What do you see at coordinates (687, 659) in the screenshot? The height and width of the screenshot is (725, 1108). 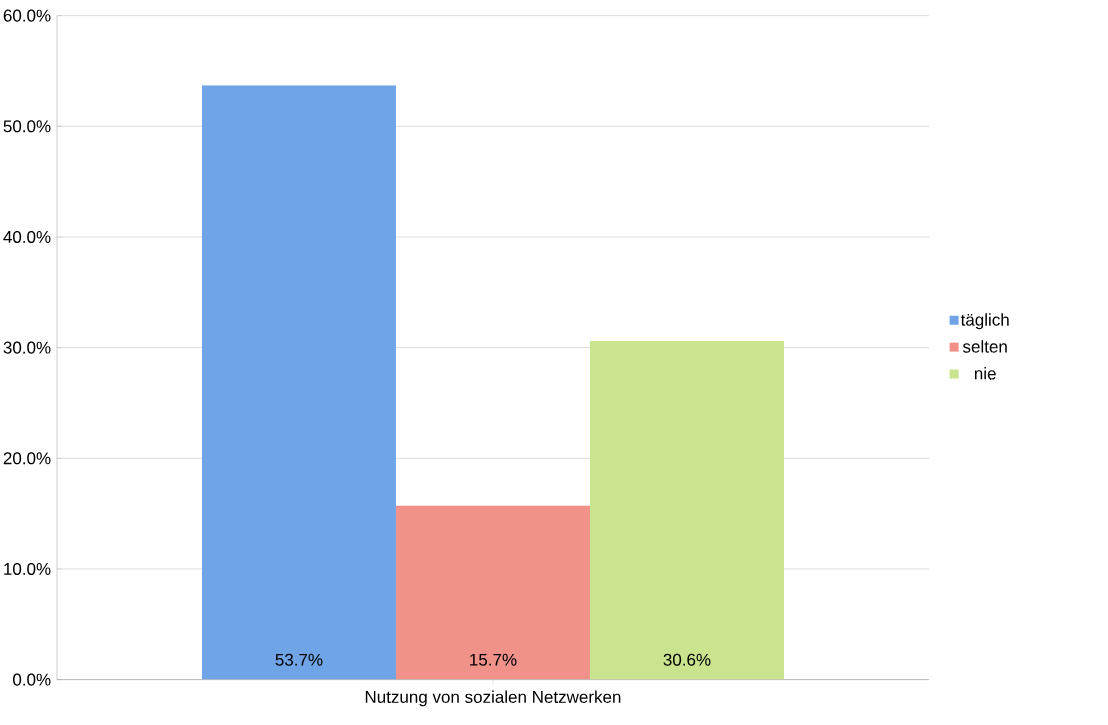 I see `data-label: 30.6%` at bounding box center [687, 659].